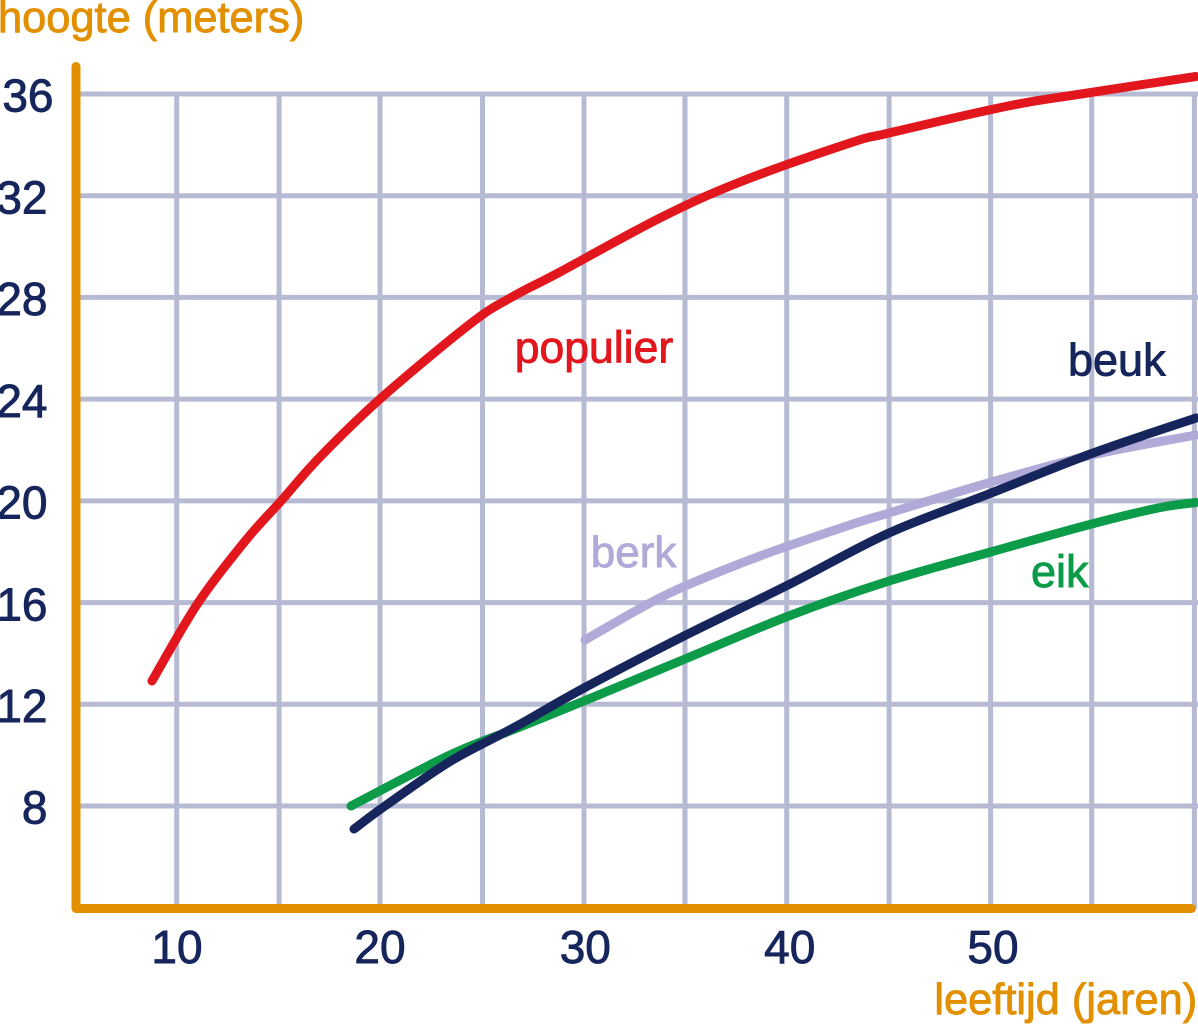 The image size is (1198, 1026). Describe the element at coordinates (24, 604) in the screenshot. I see `svg-text: 16` at that location.